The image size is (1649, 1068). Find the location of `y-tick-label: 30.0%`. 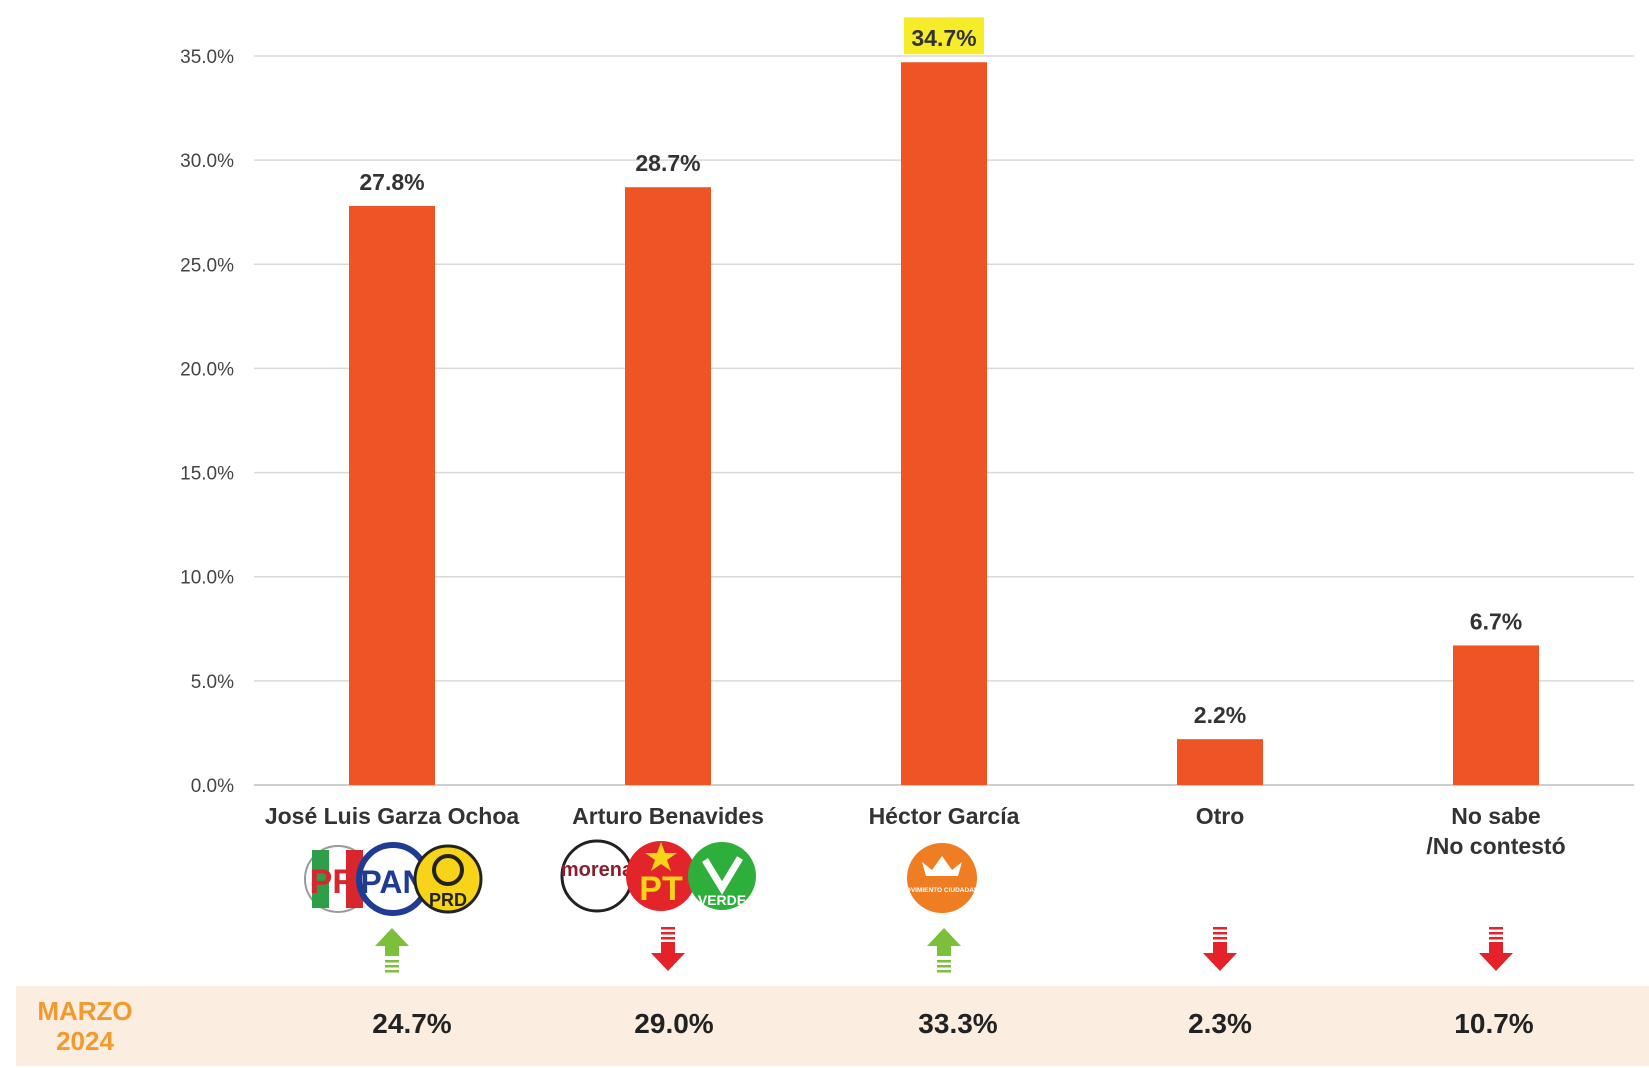

y-tick-label: 30.0% is located at coordinates (207, 161).